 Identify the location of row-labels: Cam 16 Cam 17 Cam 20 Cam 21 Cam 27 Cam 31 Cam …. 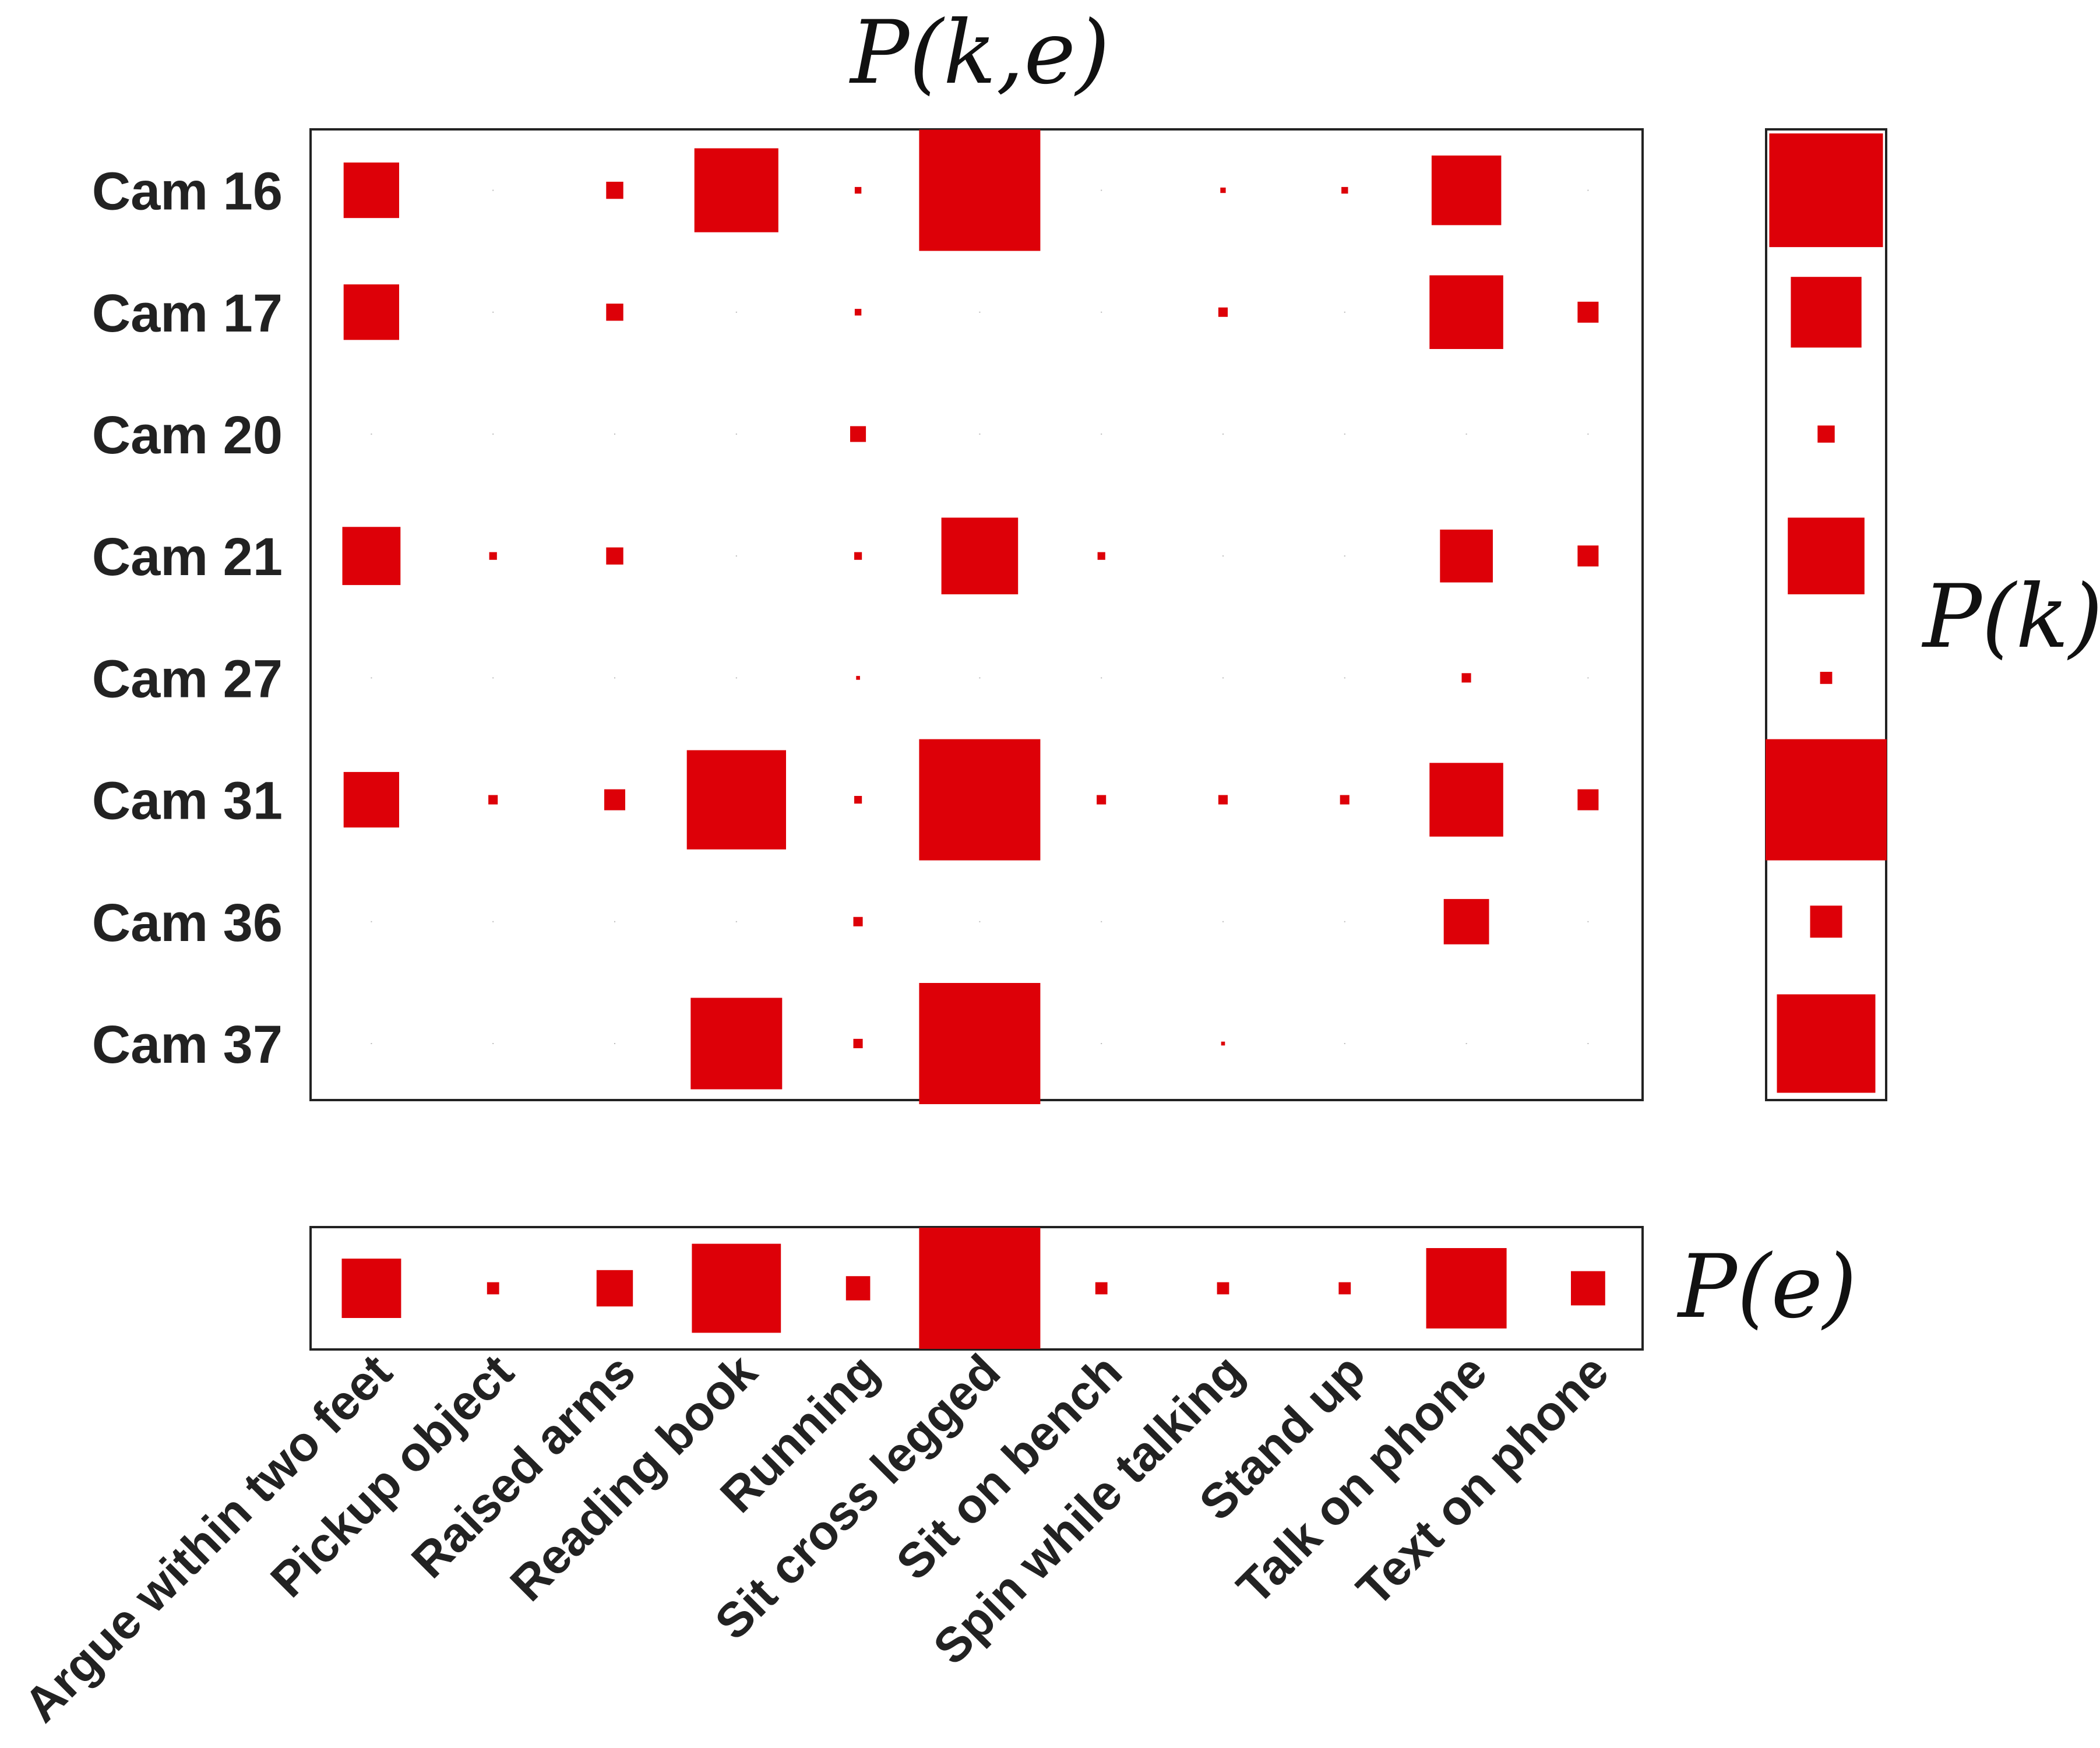
(187, 618).